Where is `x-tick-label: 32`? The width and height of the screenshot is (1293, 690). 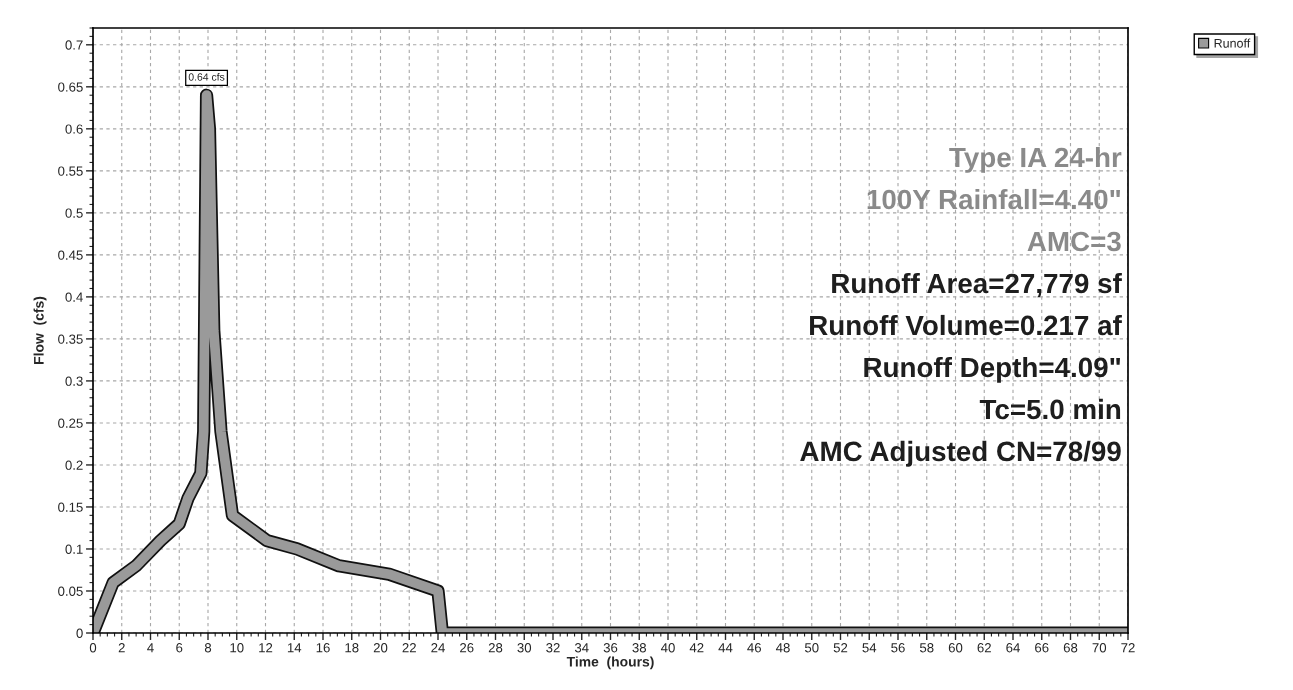 x-tick-label: 32 is located at coordinates (553, 648).